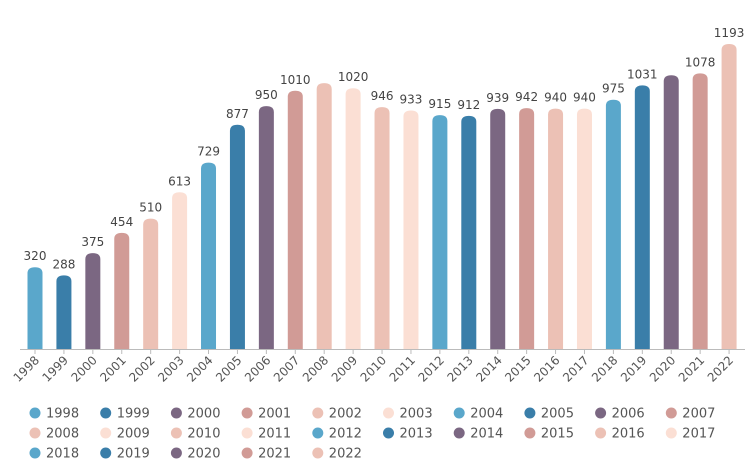 The width and height of the screenshot is (753, 464). Describe the element at coordinates (180, 270) in the screenshot. I see `bar-2003` at that location.